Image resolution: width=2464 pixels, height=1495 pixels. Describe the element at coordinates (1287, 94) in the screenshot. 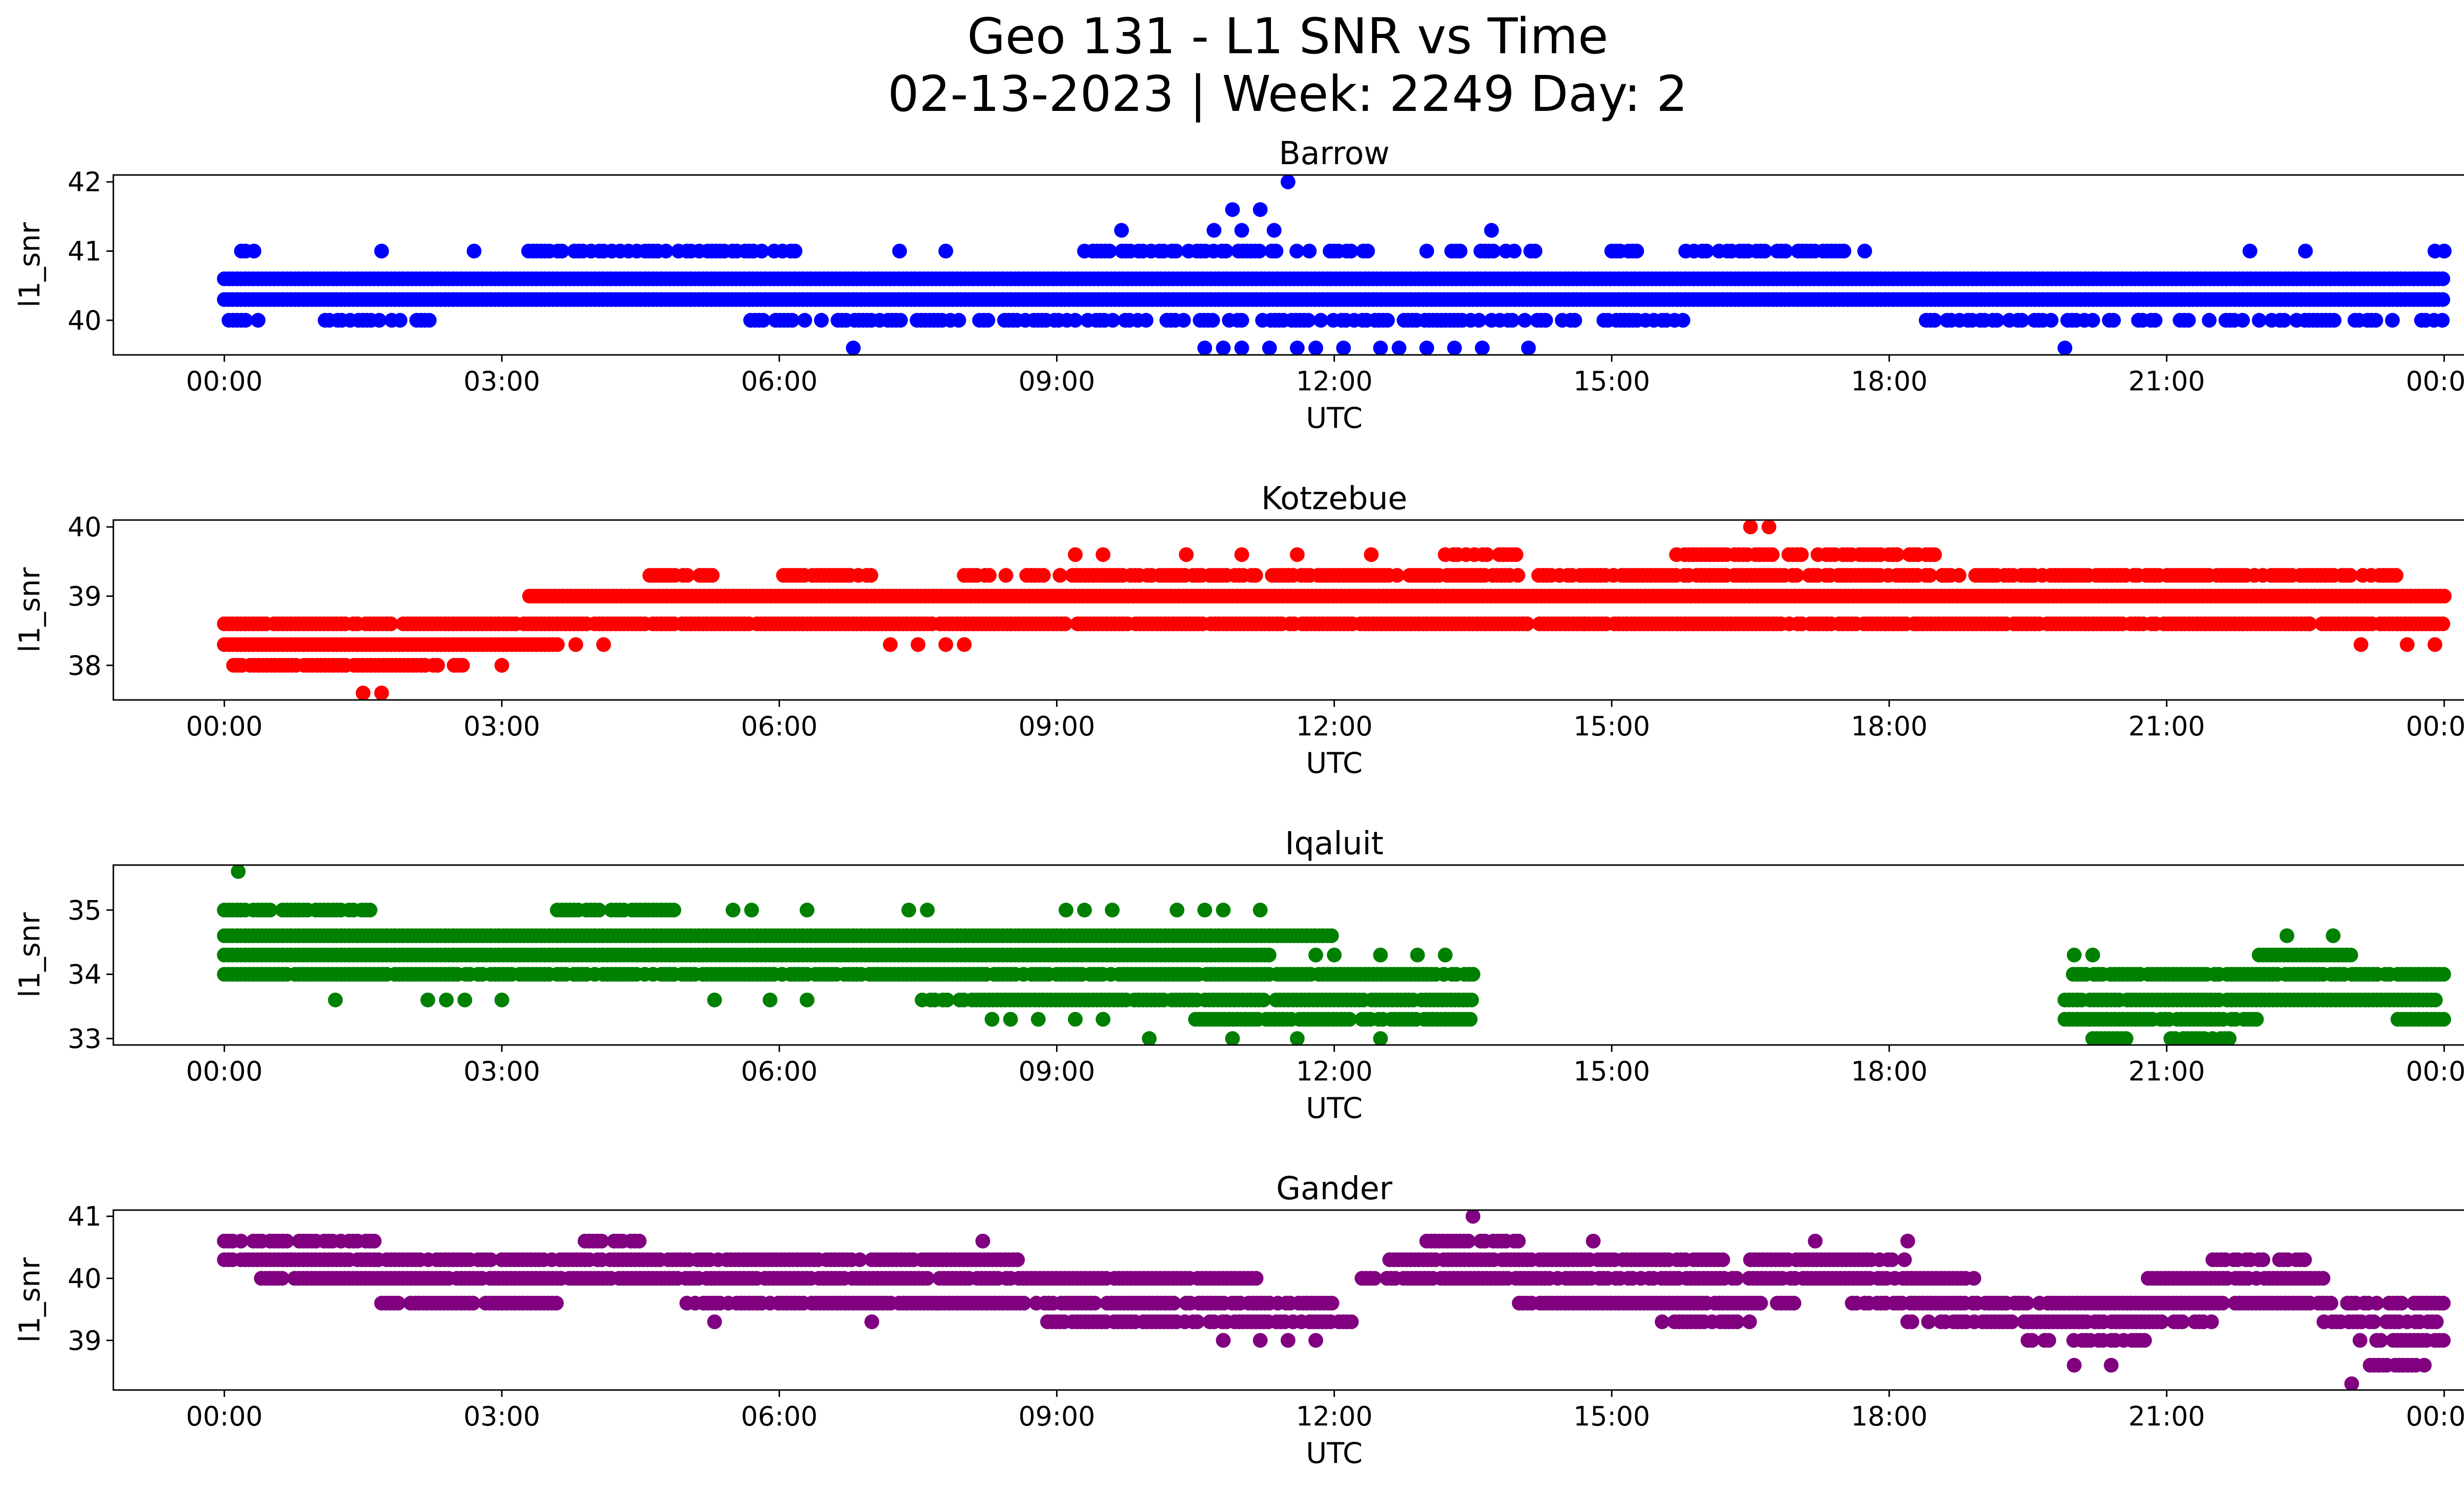

I see `figure-title-line2: 02-13-2023 | Week: 2249 Day: 2` at that location.